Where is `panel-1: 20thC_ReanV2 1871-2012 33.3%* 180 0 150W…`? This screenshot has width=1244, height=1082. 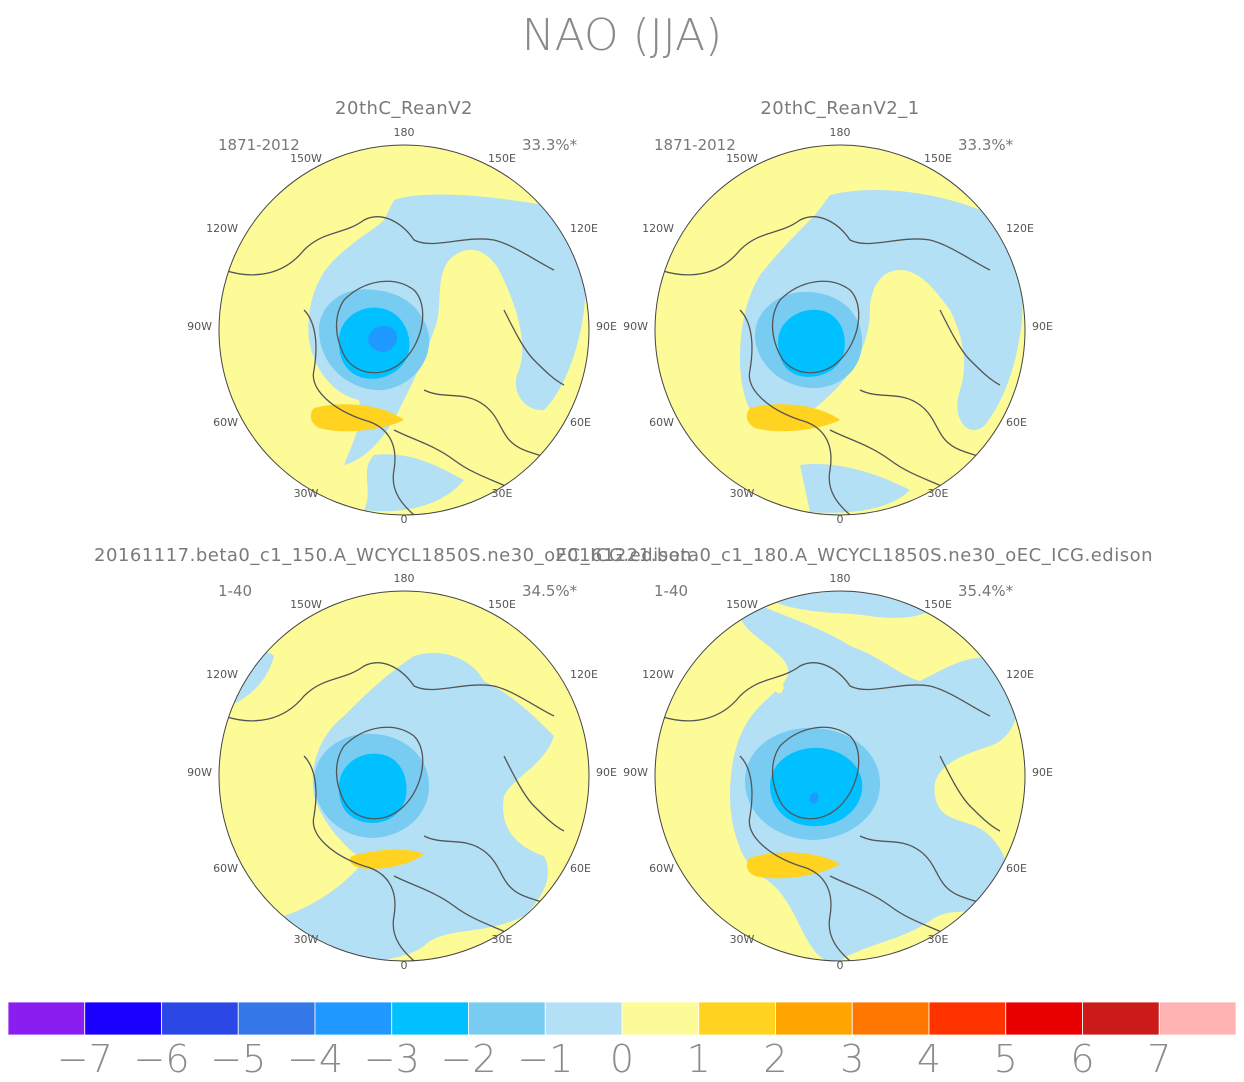 panel-1: 20thC_ReanV2 1871-2012 33.3%* 180 0 150W… is located at coordinates (402, 312).